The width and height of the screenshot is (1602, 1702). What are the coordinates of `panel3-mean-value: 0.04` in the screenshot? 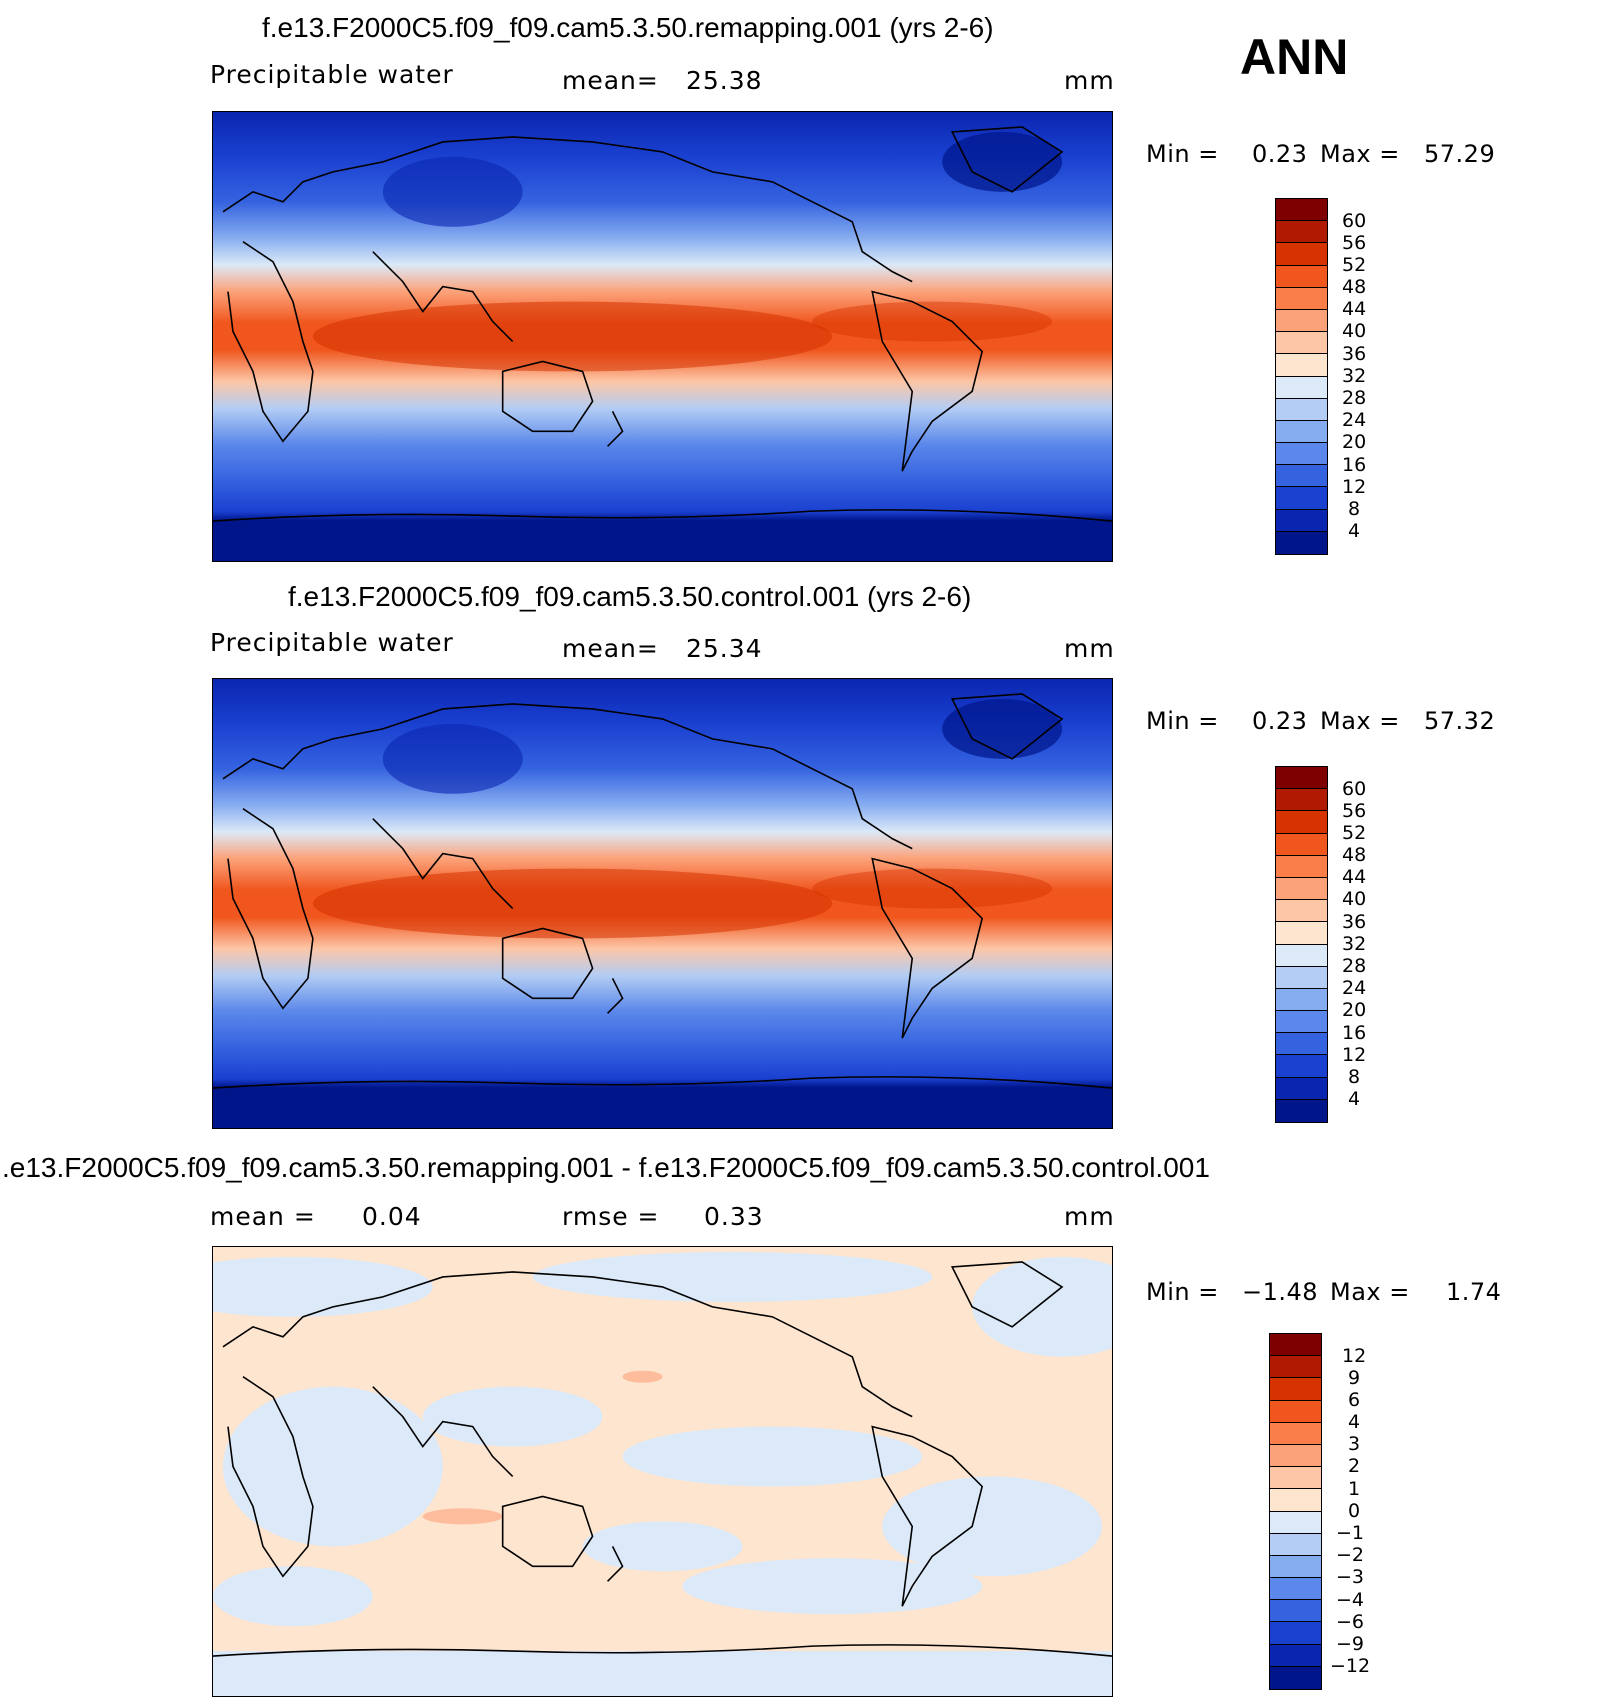 It's located at (392, 1216).